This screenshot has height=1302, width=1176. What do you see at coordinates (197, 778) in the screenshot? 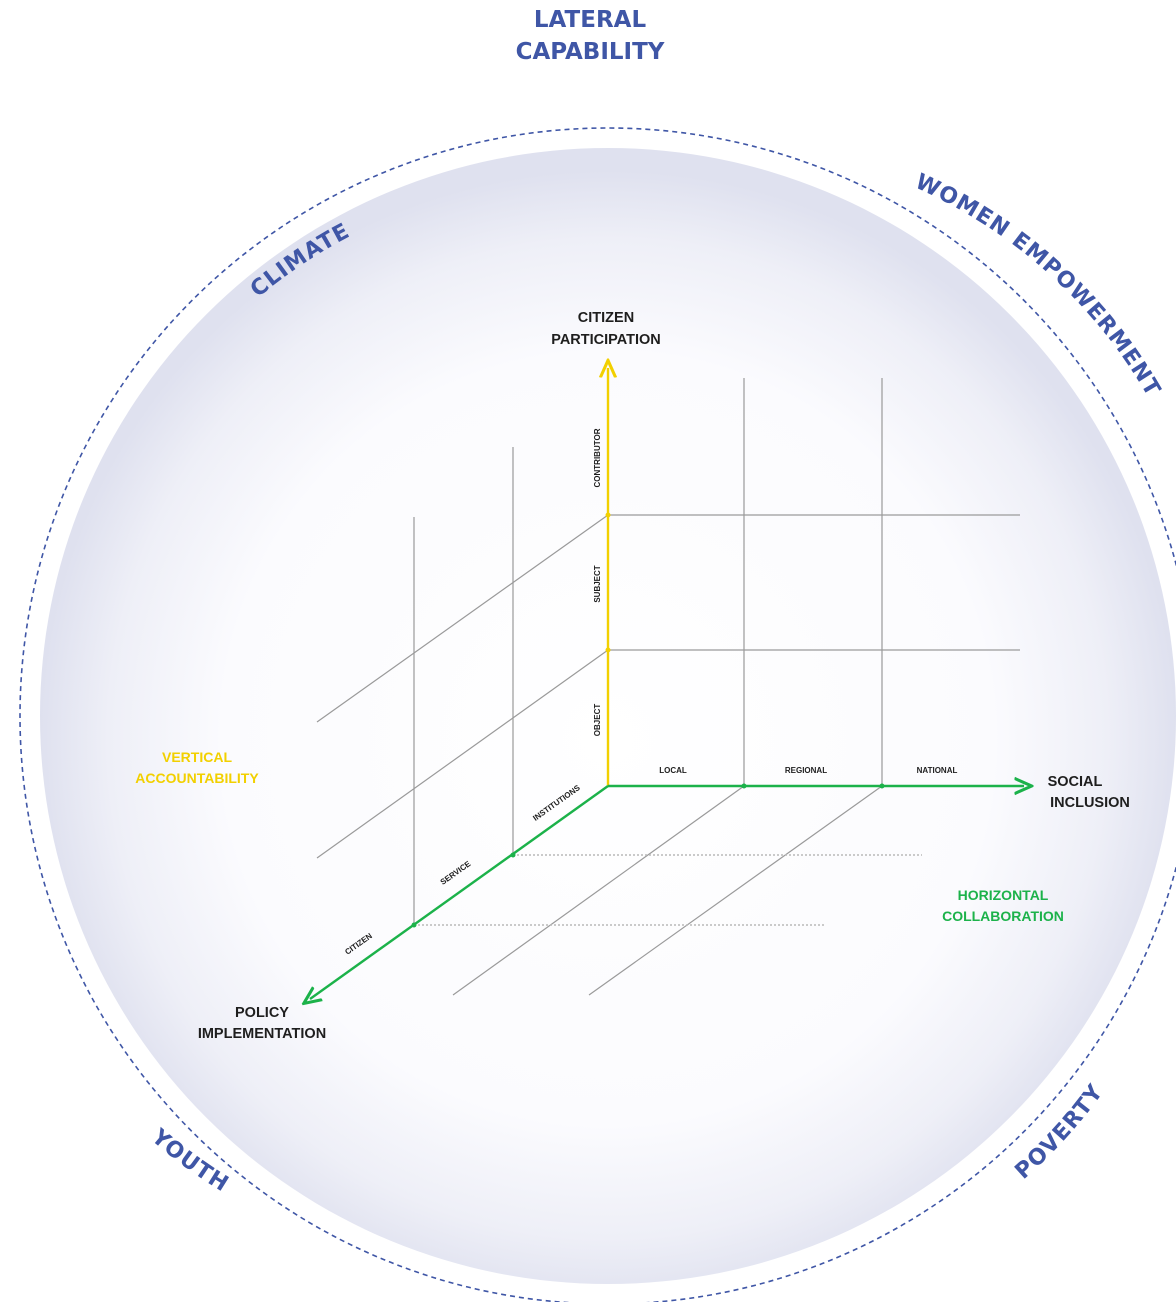
I see `vertical-accountability-label-2: ACCOUNTABILITY` at bounding box center [197, 778].